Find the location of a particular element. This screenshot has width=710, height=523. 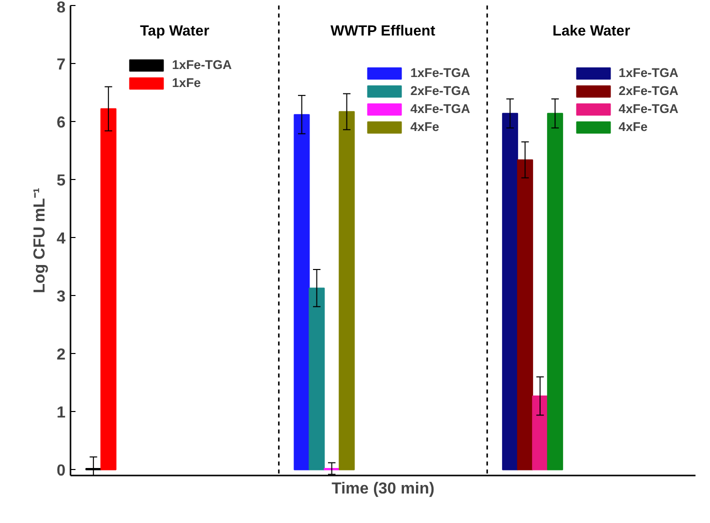

legend-label: 1xFe is located at coordinates (186, 83).